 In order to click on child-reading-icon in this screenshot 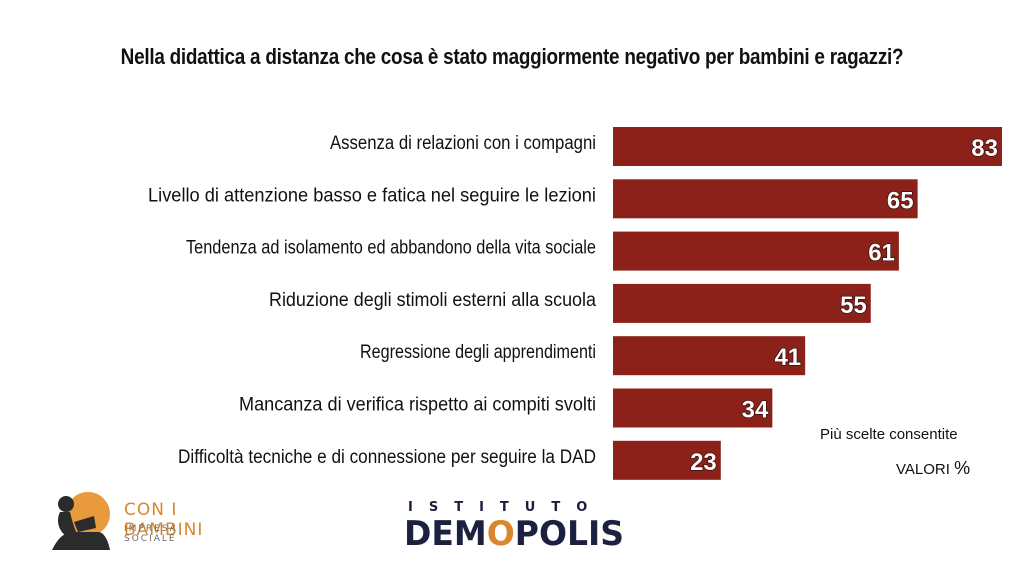, I will do `click(81, 521)`.